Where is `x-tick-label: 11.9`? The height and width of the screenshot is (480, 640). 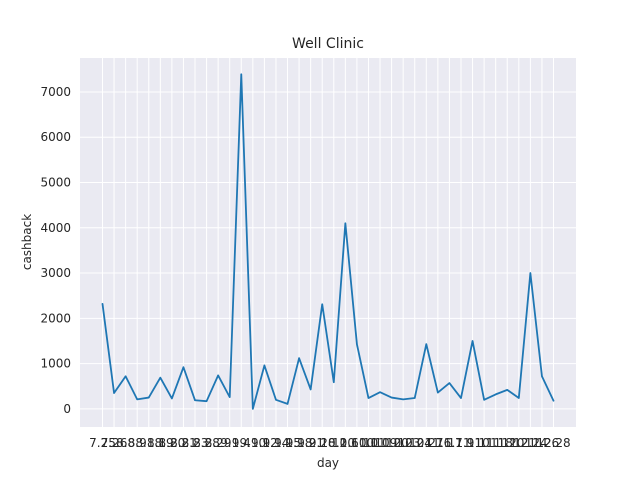
x-tick-label: 11.9 is located at coordinates (461, 443).